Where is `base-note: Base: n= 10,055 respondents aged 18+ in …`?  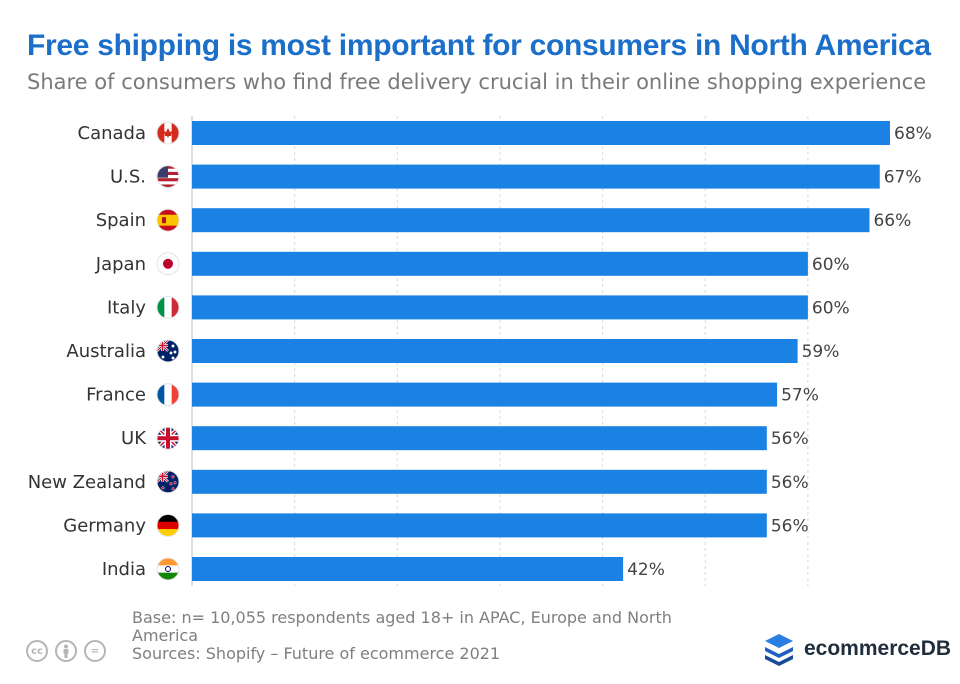 base-note: Base: n= 10,055 respondents aged 18+ in … is located at coordinates (402, 626).